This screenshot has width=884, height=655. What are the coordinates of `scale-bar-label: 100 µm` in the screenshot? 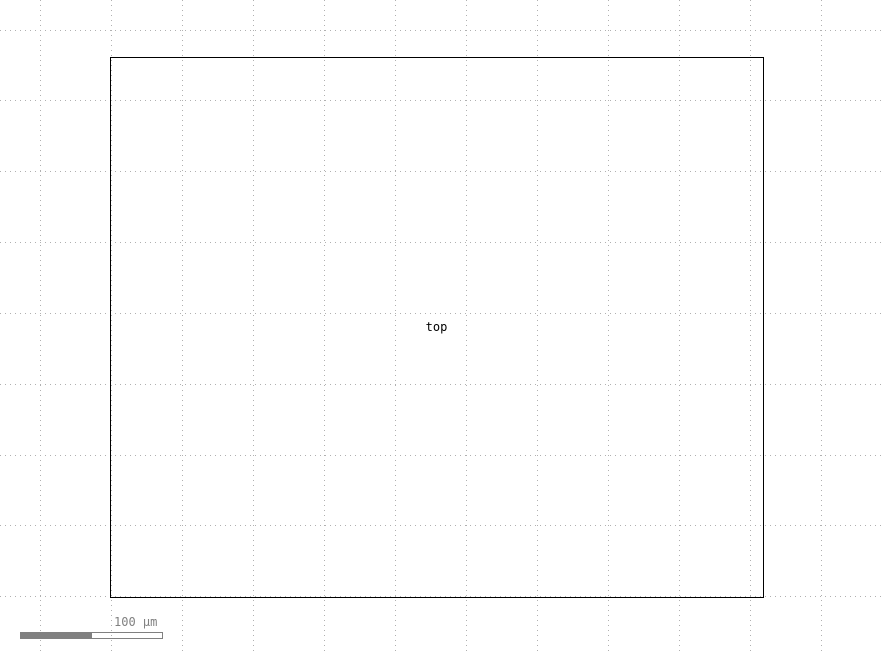 It's located at (135, 622).